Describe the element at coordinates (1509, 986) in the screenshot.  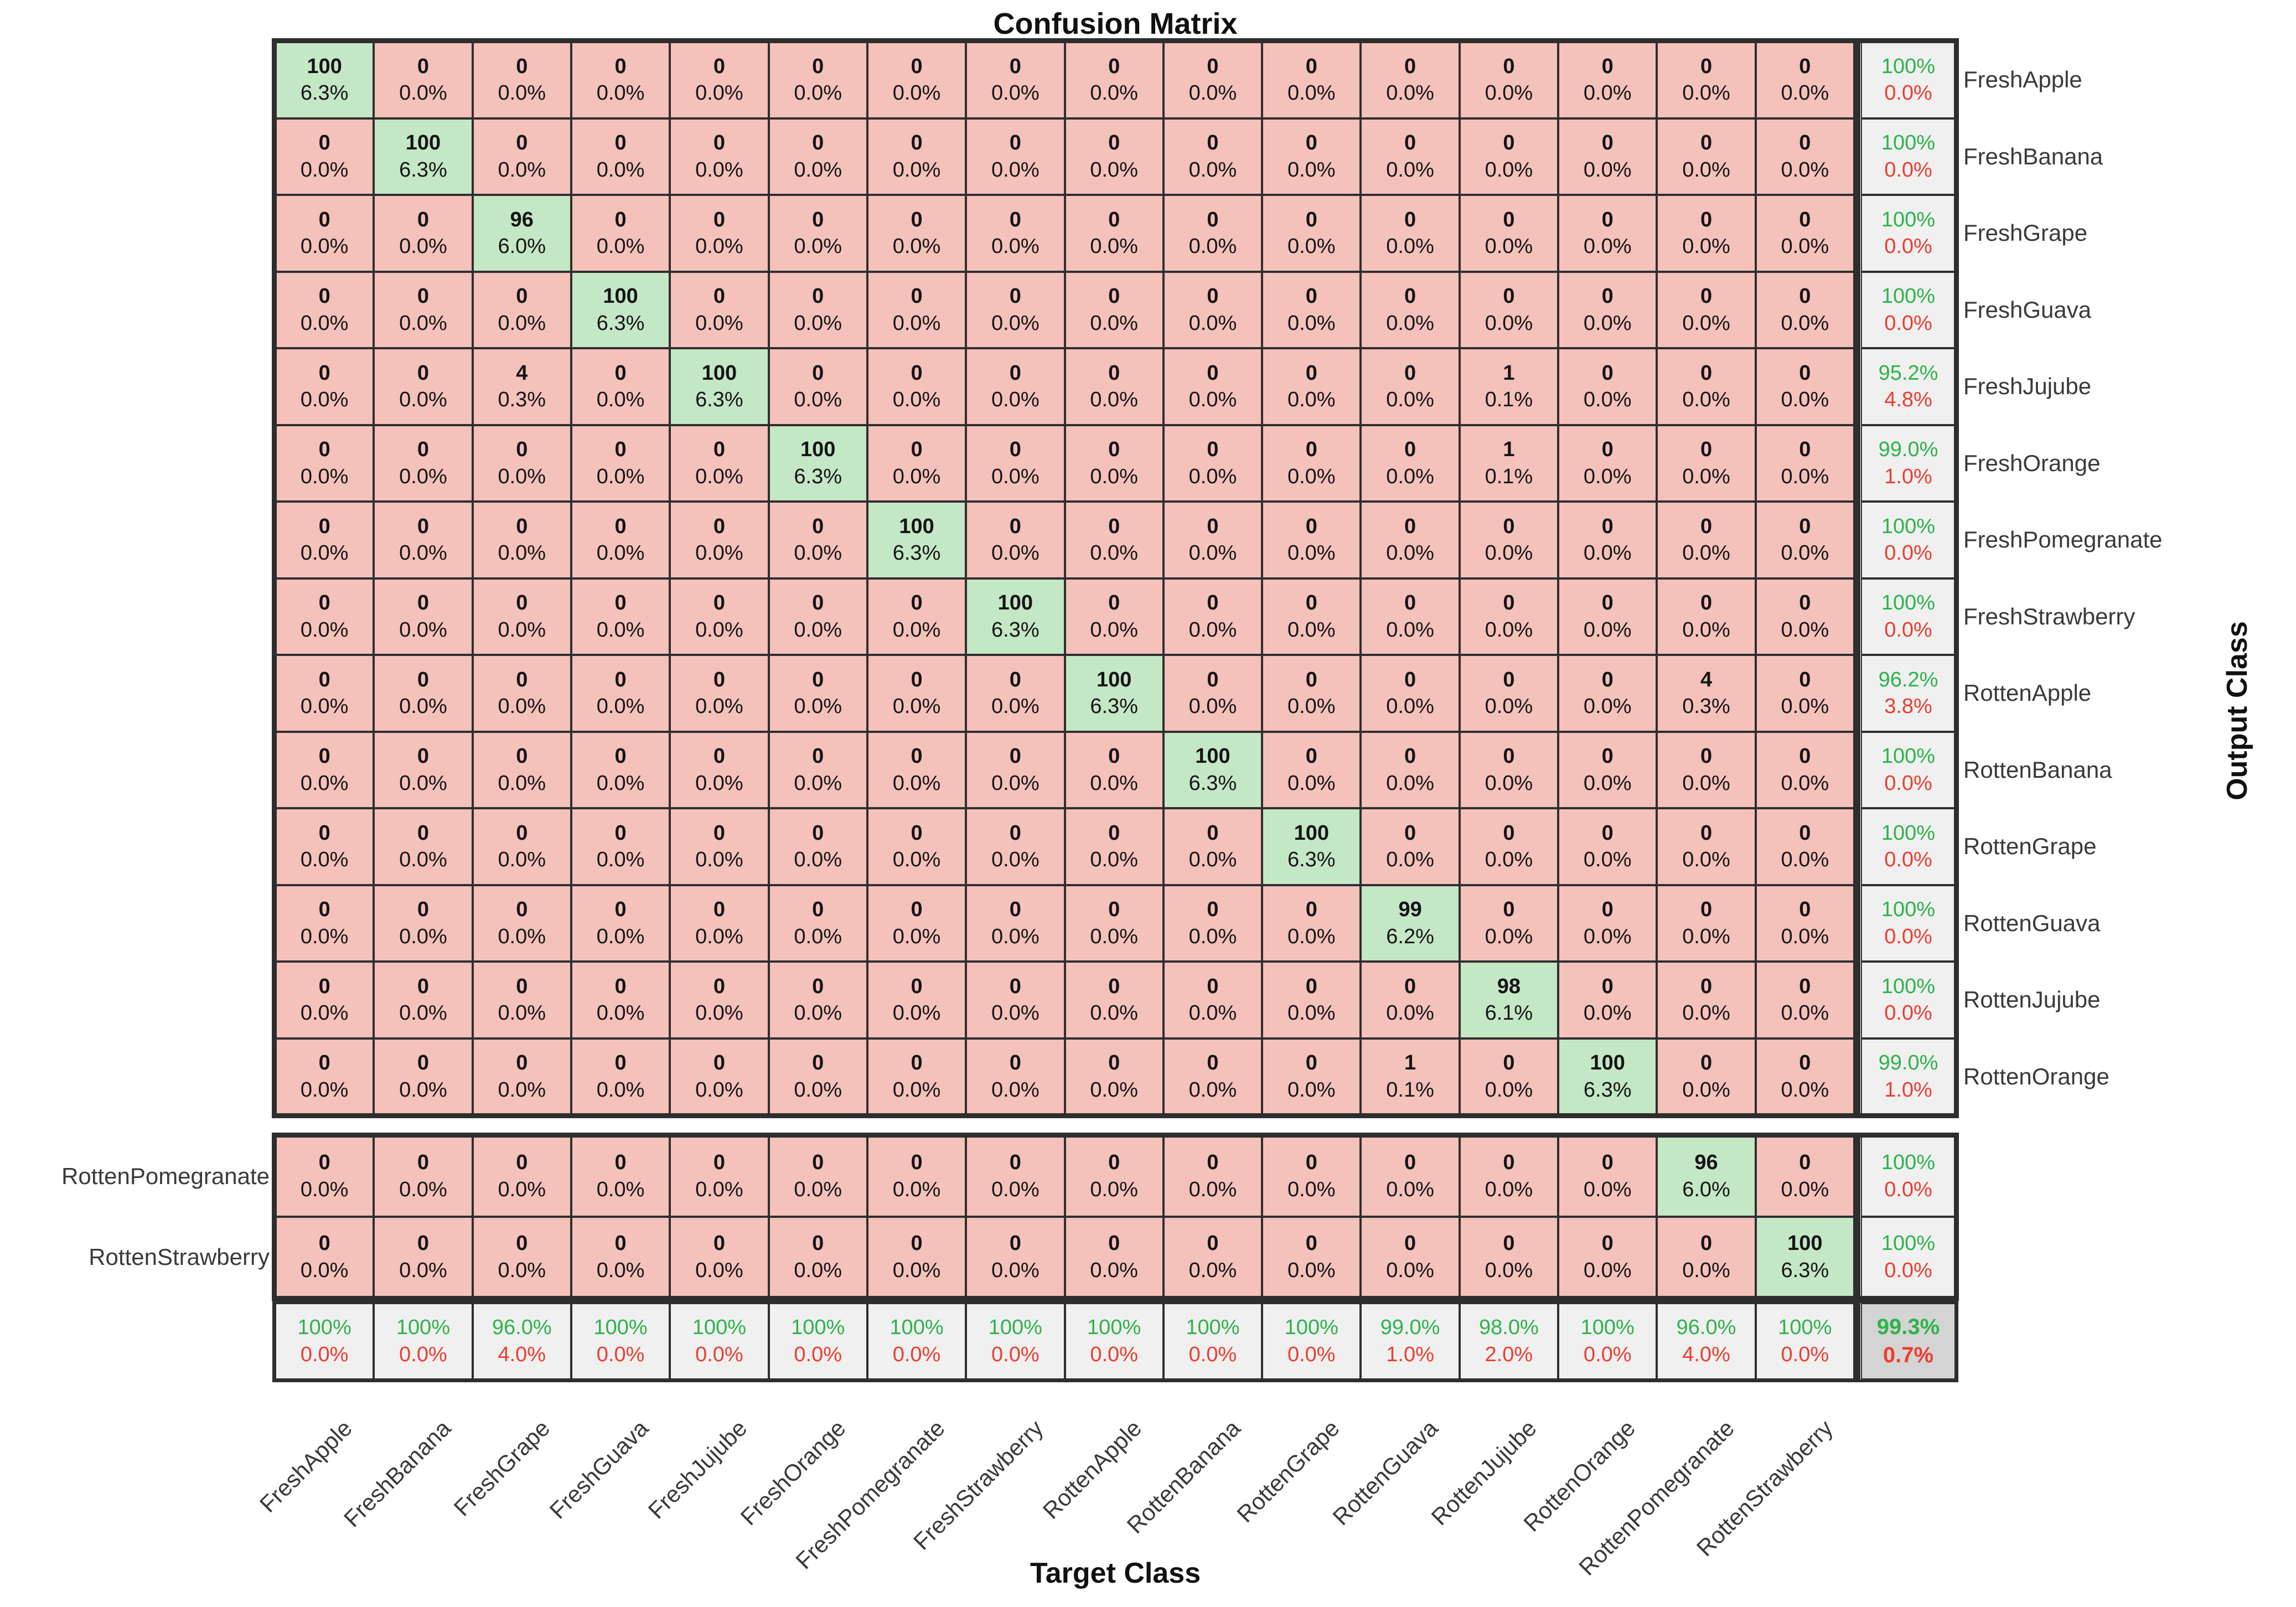
I see `cell-count: 98` at that location.